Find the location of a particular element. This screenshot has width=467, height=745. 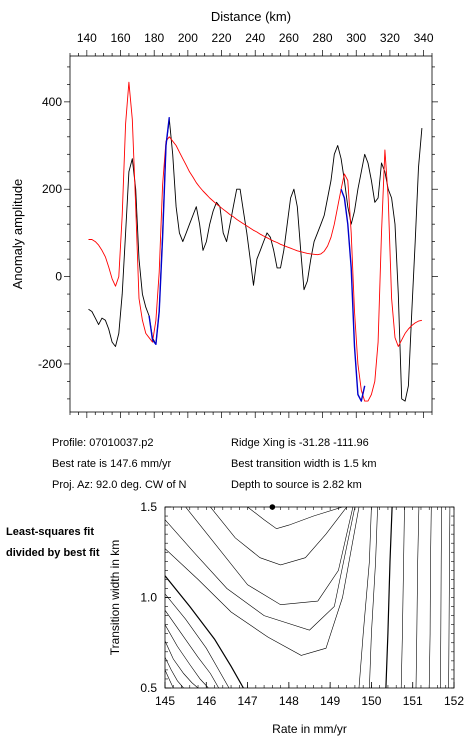

x-tick-label: 152 is located at coordinates (454, 701).